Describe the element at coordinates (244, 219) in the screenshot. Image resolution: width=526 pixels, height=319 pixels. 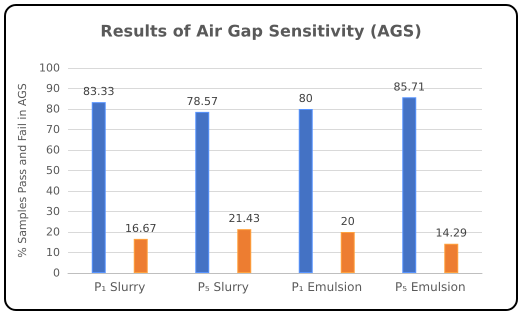
I see `data-label: 21.43` at that location.